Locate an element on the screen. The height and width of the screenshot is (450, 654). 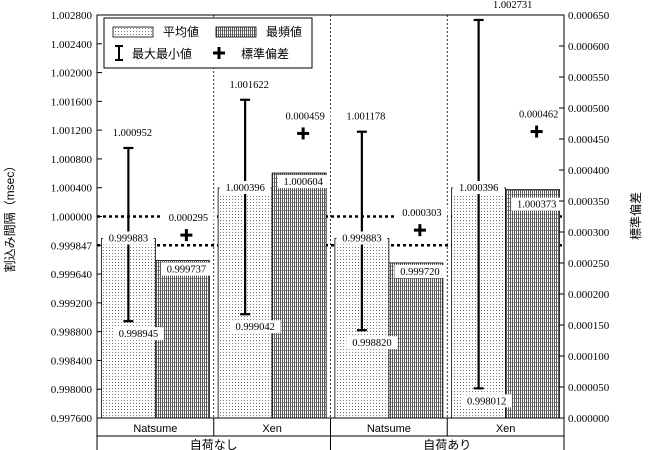
stddev-value-label: 0.000295 is located at coordinates (188, 218).